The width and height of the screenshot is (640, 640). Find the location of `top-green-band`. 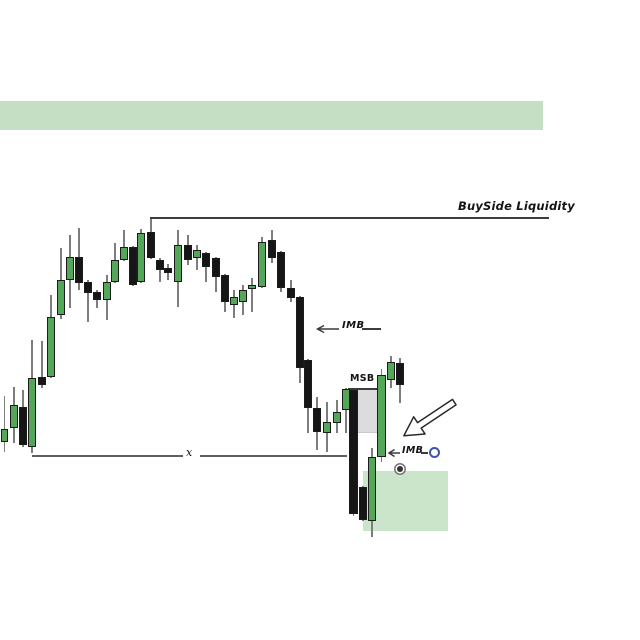

top-green-band is located at coordinates (271, 115).